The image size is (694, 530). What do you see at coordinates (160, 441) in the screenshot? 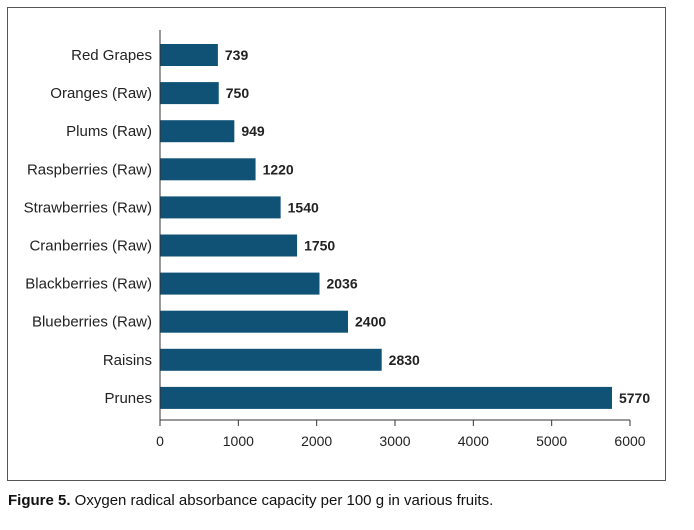
I see `x-tick-label: 0` at bounding box center [160, 441].